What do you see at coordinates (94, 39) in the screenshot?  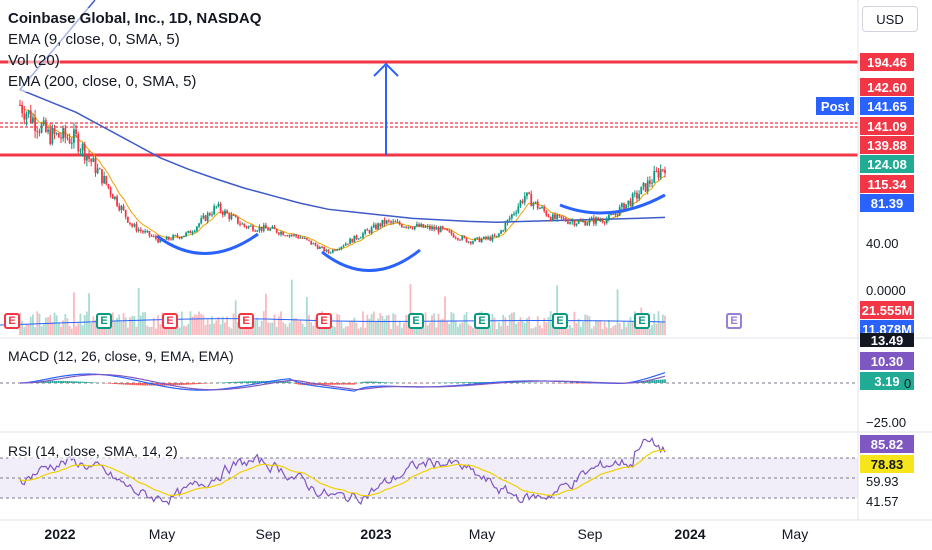 I see `legend-ema9: EMA (9, close, 0, SMA, 5)` at bounding box center [94, 39].